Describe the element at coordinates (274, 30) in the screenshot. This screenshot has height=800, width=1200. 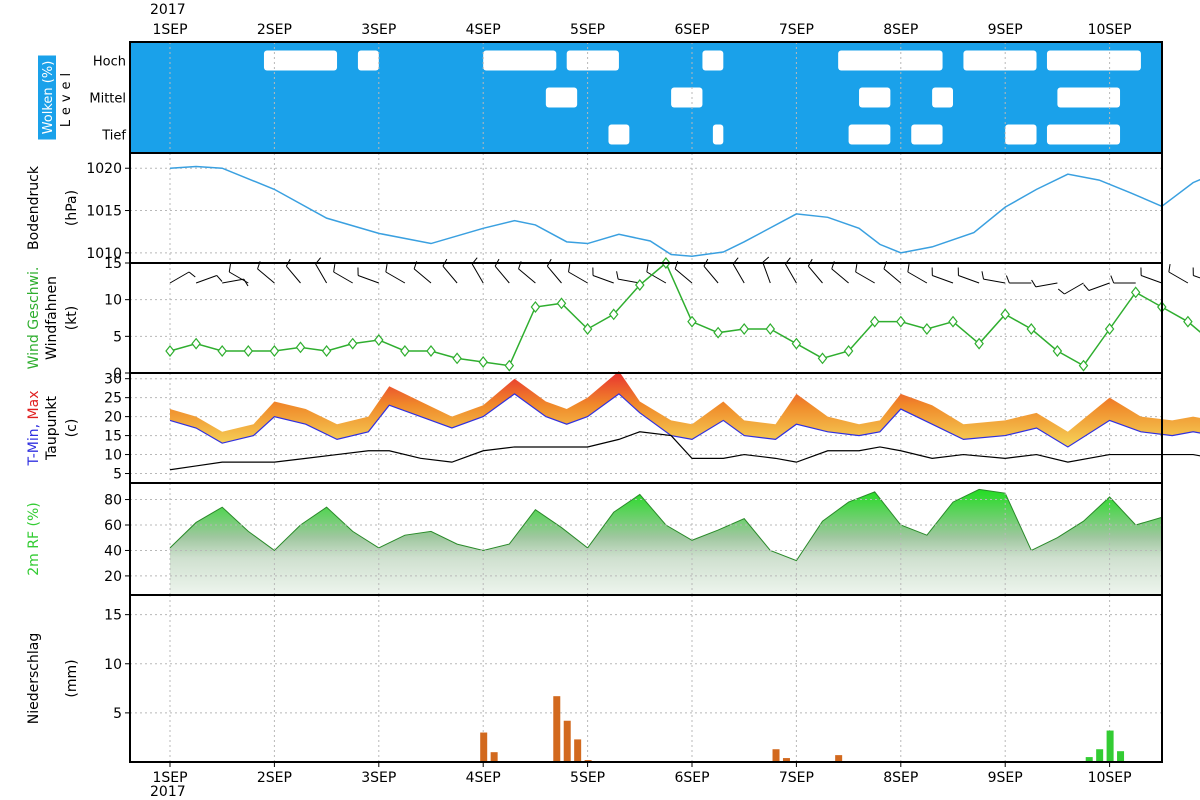
I see `date-label-top: 2SEP` at that location.